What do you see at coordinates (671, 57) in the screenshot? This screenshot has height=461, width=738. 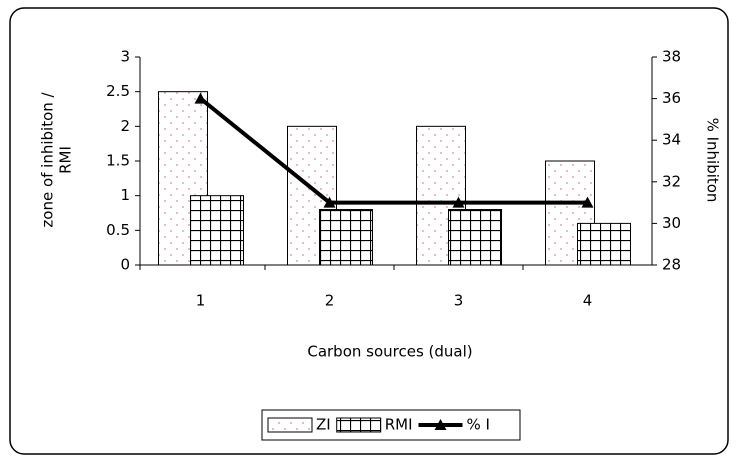 I see `y2-tick-label: 38` at bounding box center [671, 57].